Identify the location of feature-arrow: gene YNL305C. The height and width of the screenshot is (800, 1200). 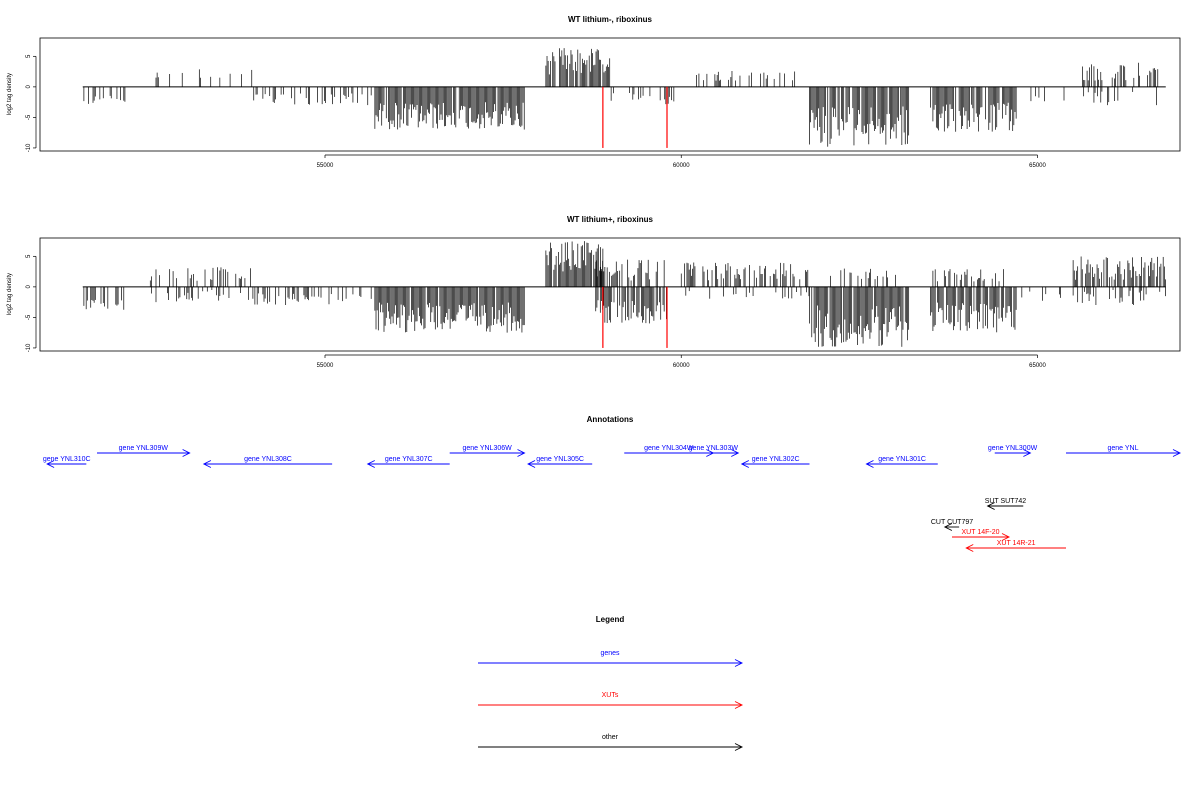
(560, 462).